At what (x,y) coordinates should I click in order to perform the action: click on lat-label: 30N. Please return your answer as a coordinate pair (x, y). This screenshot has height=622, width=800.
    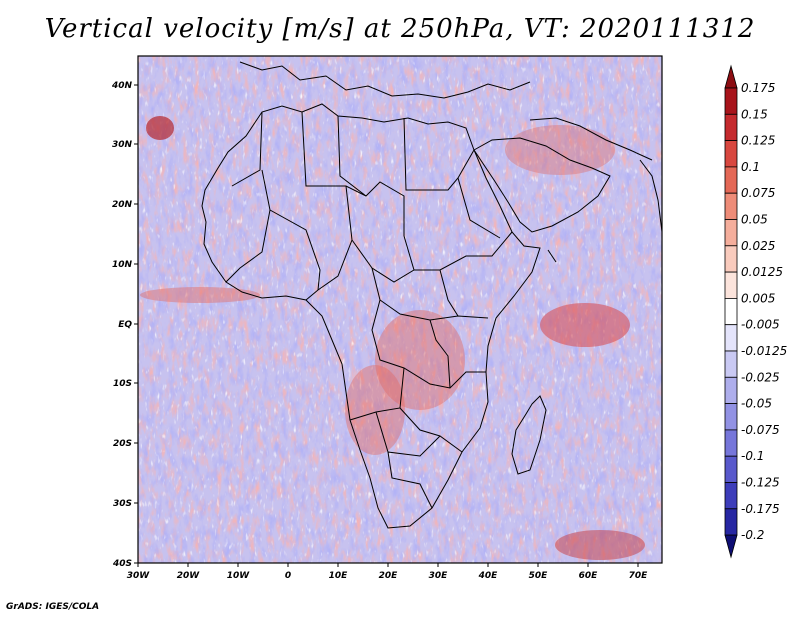
    Looking at the image, I should click on (122, 145).